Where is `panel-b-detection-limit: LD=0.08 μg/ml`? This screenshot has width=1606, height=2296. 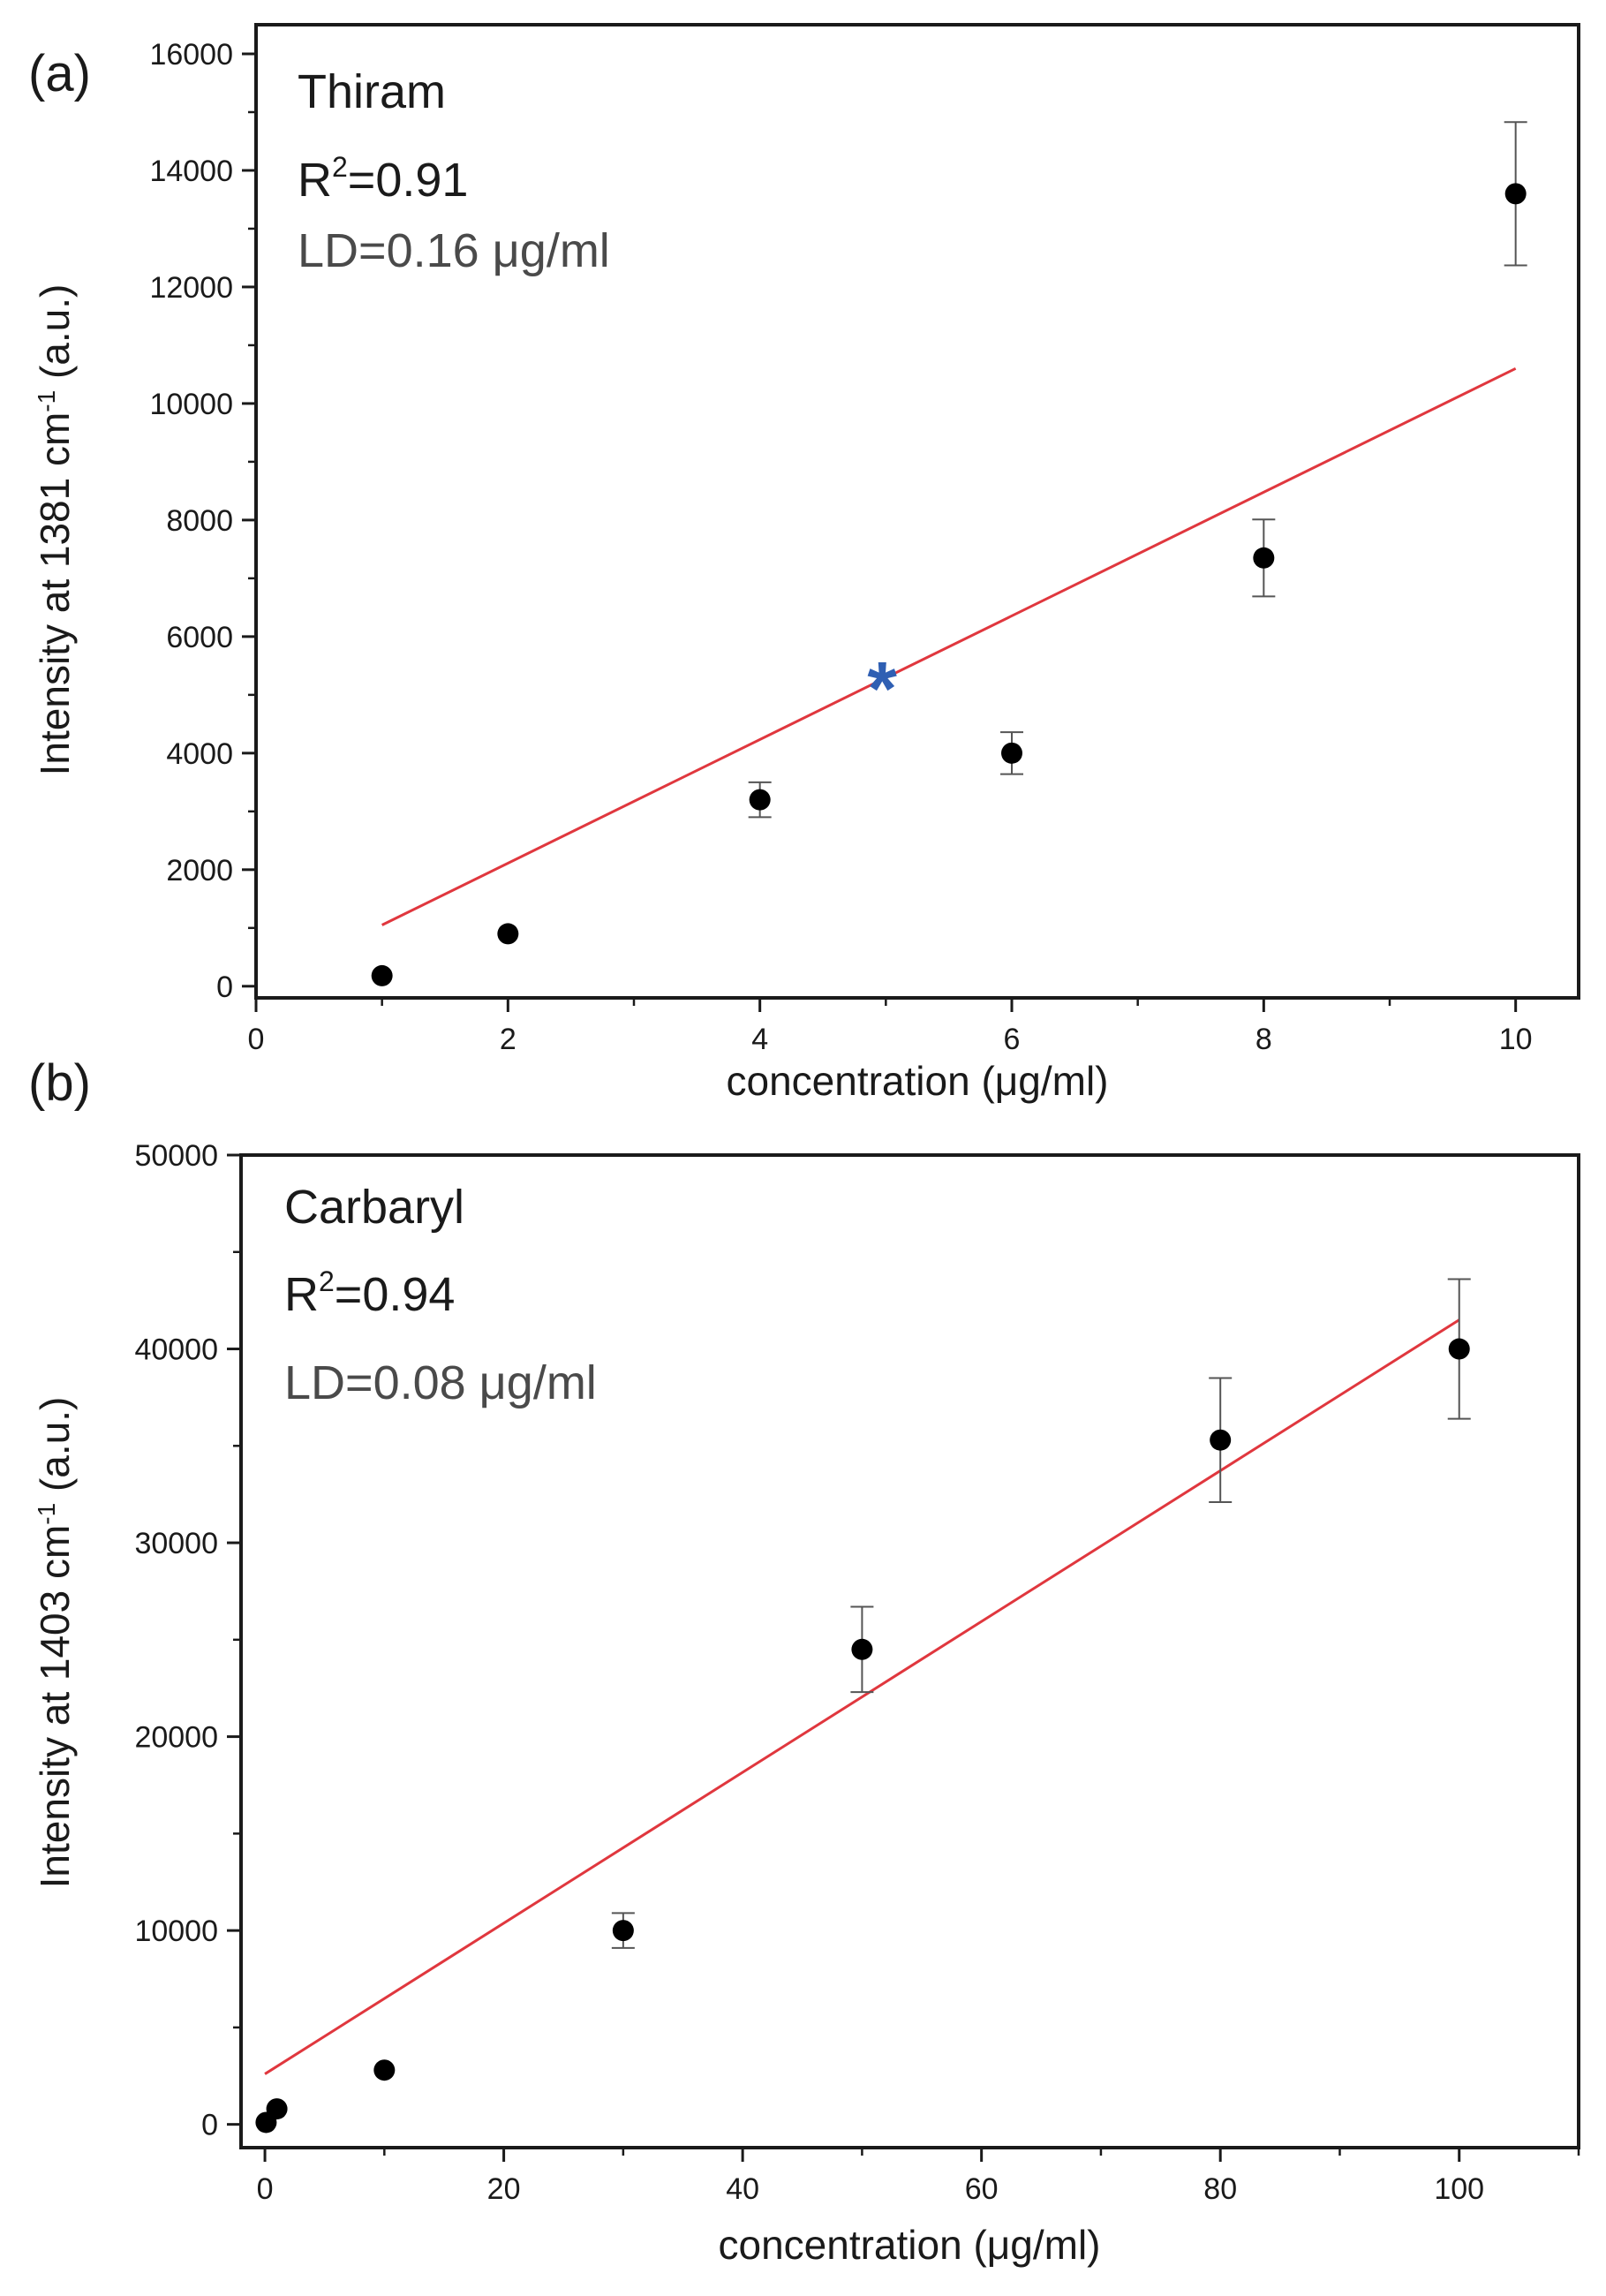
panel-b-detection-limit: LD=0.08 μg/ml is located at coordinates (441, 1382).